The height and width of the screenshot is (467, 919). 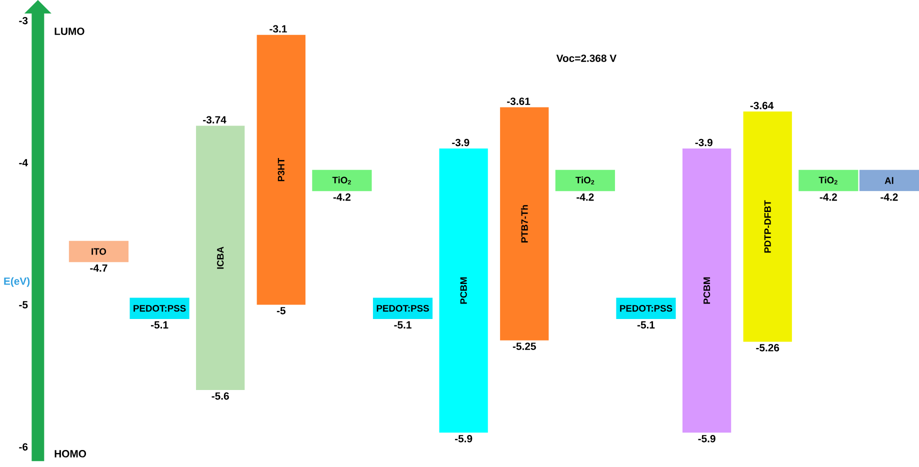 I want to click on x-tick-label: P3HT, so click(x=281, y=169).